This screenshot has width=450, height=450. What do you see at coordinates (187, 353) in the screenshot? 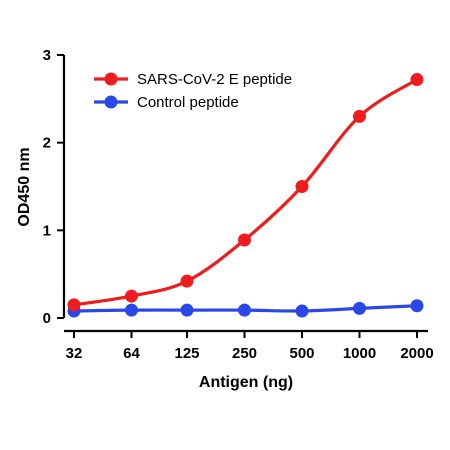
I see `x-tick-label-125: 125` at bounding box center [187, 353].